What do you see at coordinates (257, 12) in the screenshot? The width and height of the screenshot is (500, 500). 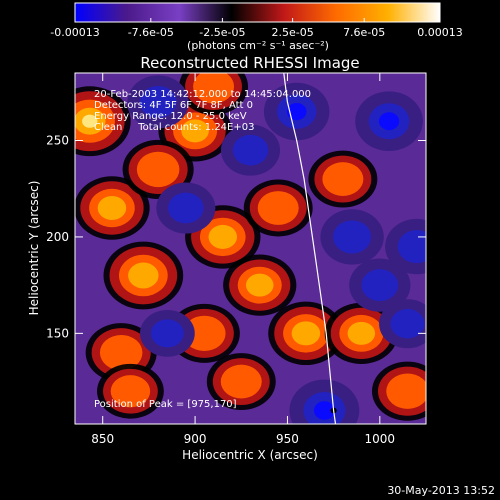 I see `colorbar` at bounding box center [257, 12].